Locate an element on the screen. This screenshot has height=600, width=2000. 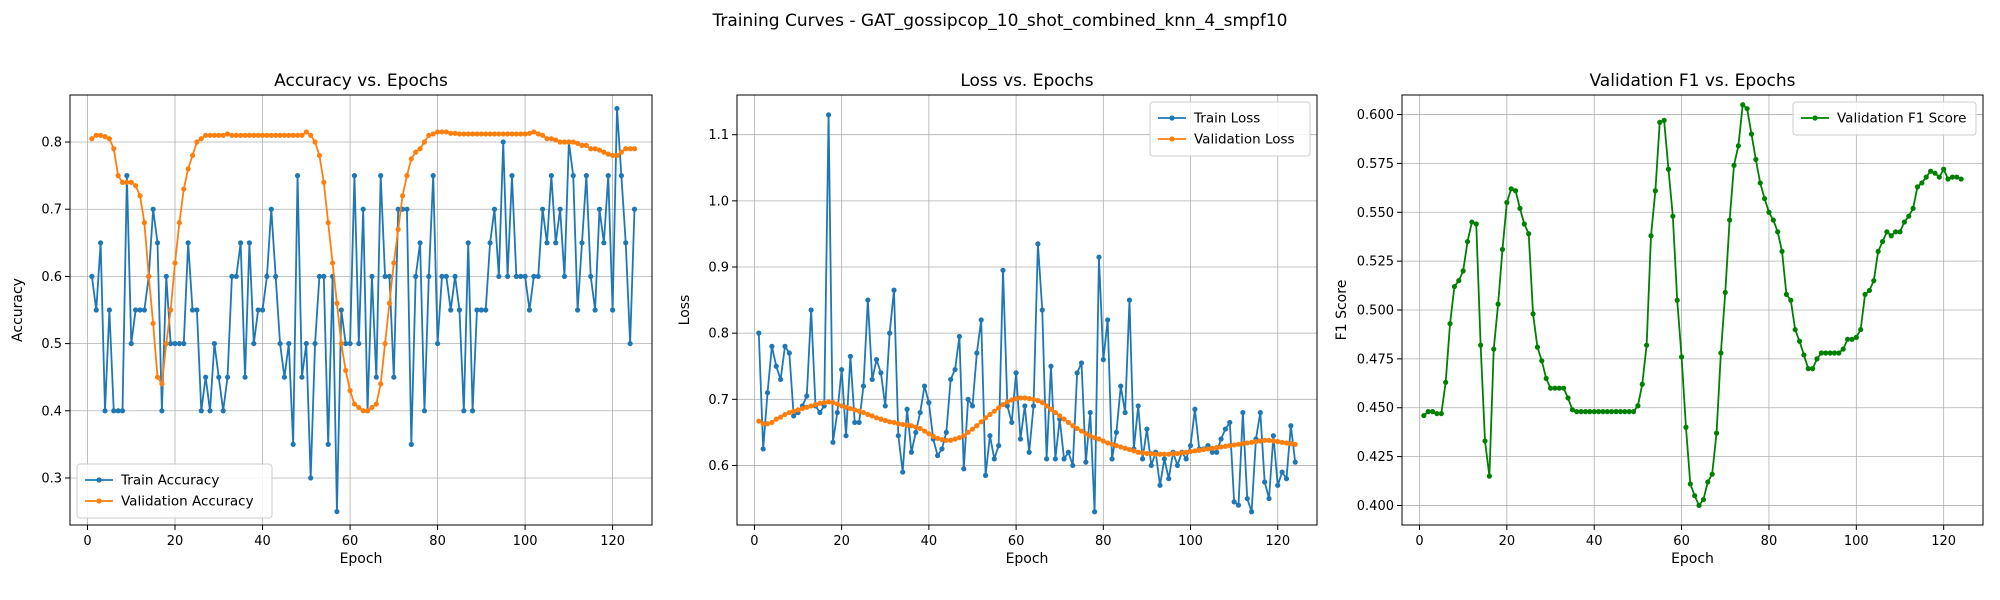
x-tick-label: 40 is located at coordinates (929, 541).